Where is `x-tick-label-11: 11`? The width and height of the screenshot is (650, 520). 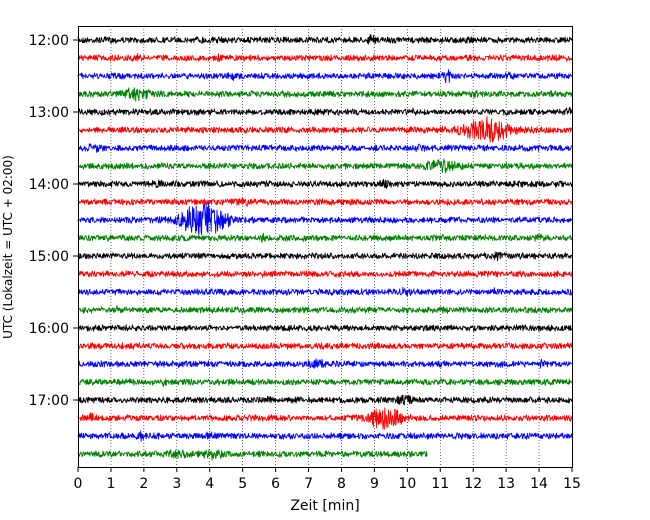
x-tick-label-11: 11 is located at coordinates (440, 484).